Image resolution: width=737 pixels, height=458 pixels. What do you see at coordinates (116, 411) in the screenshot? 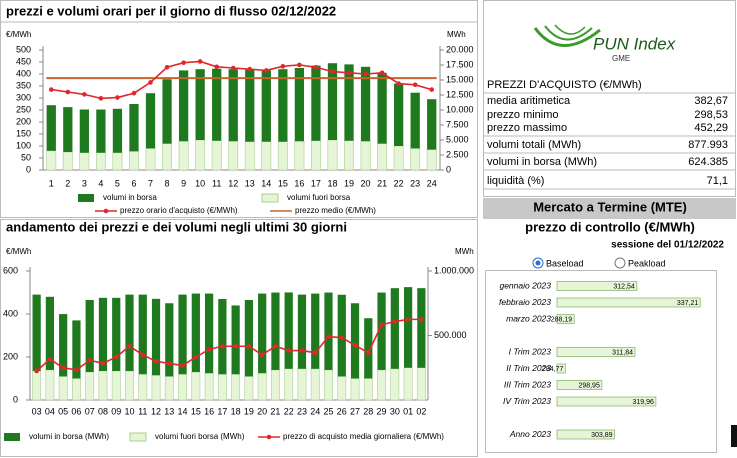
I see `x-tick-label: 09` at bounding box center [116, 411].